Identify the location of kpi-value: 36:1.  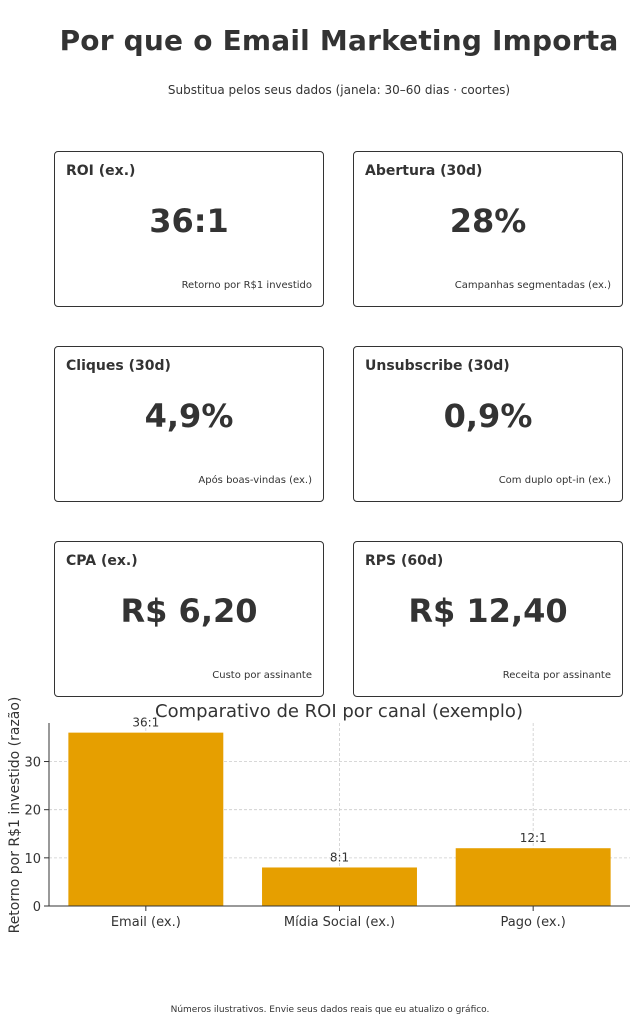
(189, 221).